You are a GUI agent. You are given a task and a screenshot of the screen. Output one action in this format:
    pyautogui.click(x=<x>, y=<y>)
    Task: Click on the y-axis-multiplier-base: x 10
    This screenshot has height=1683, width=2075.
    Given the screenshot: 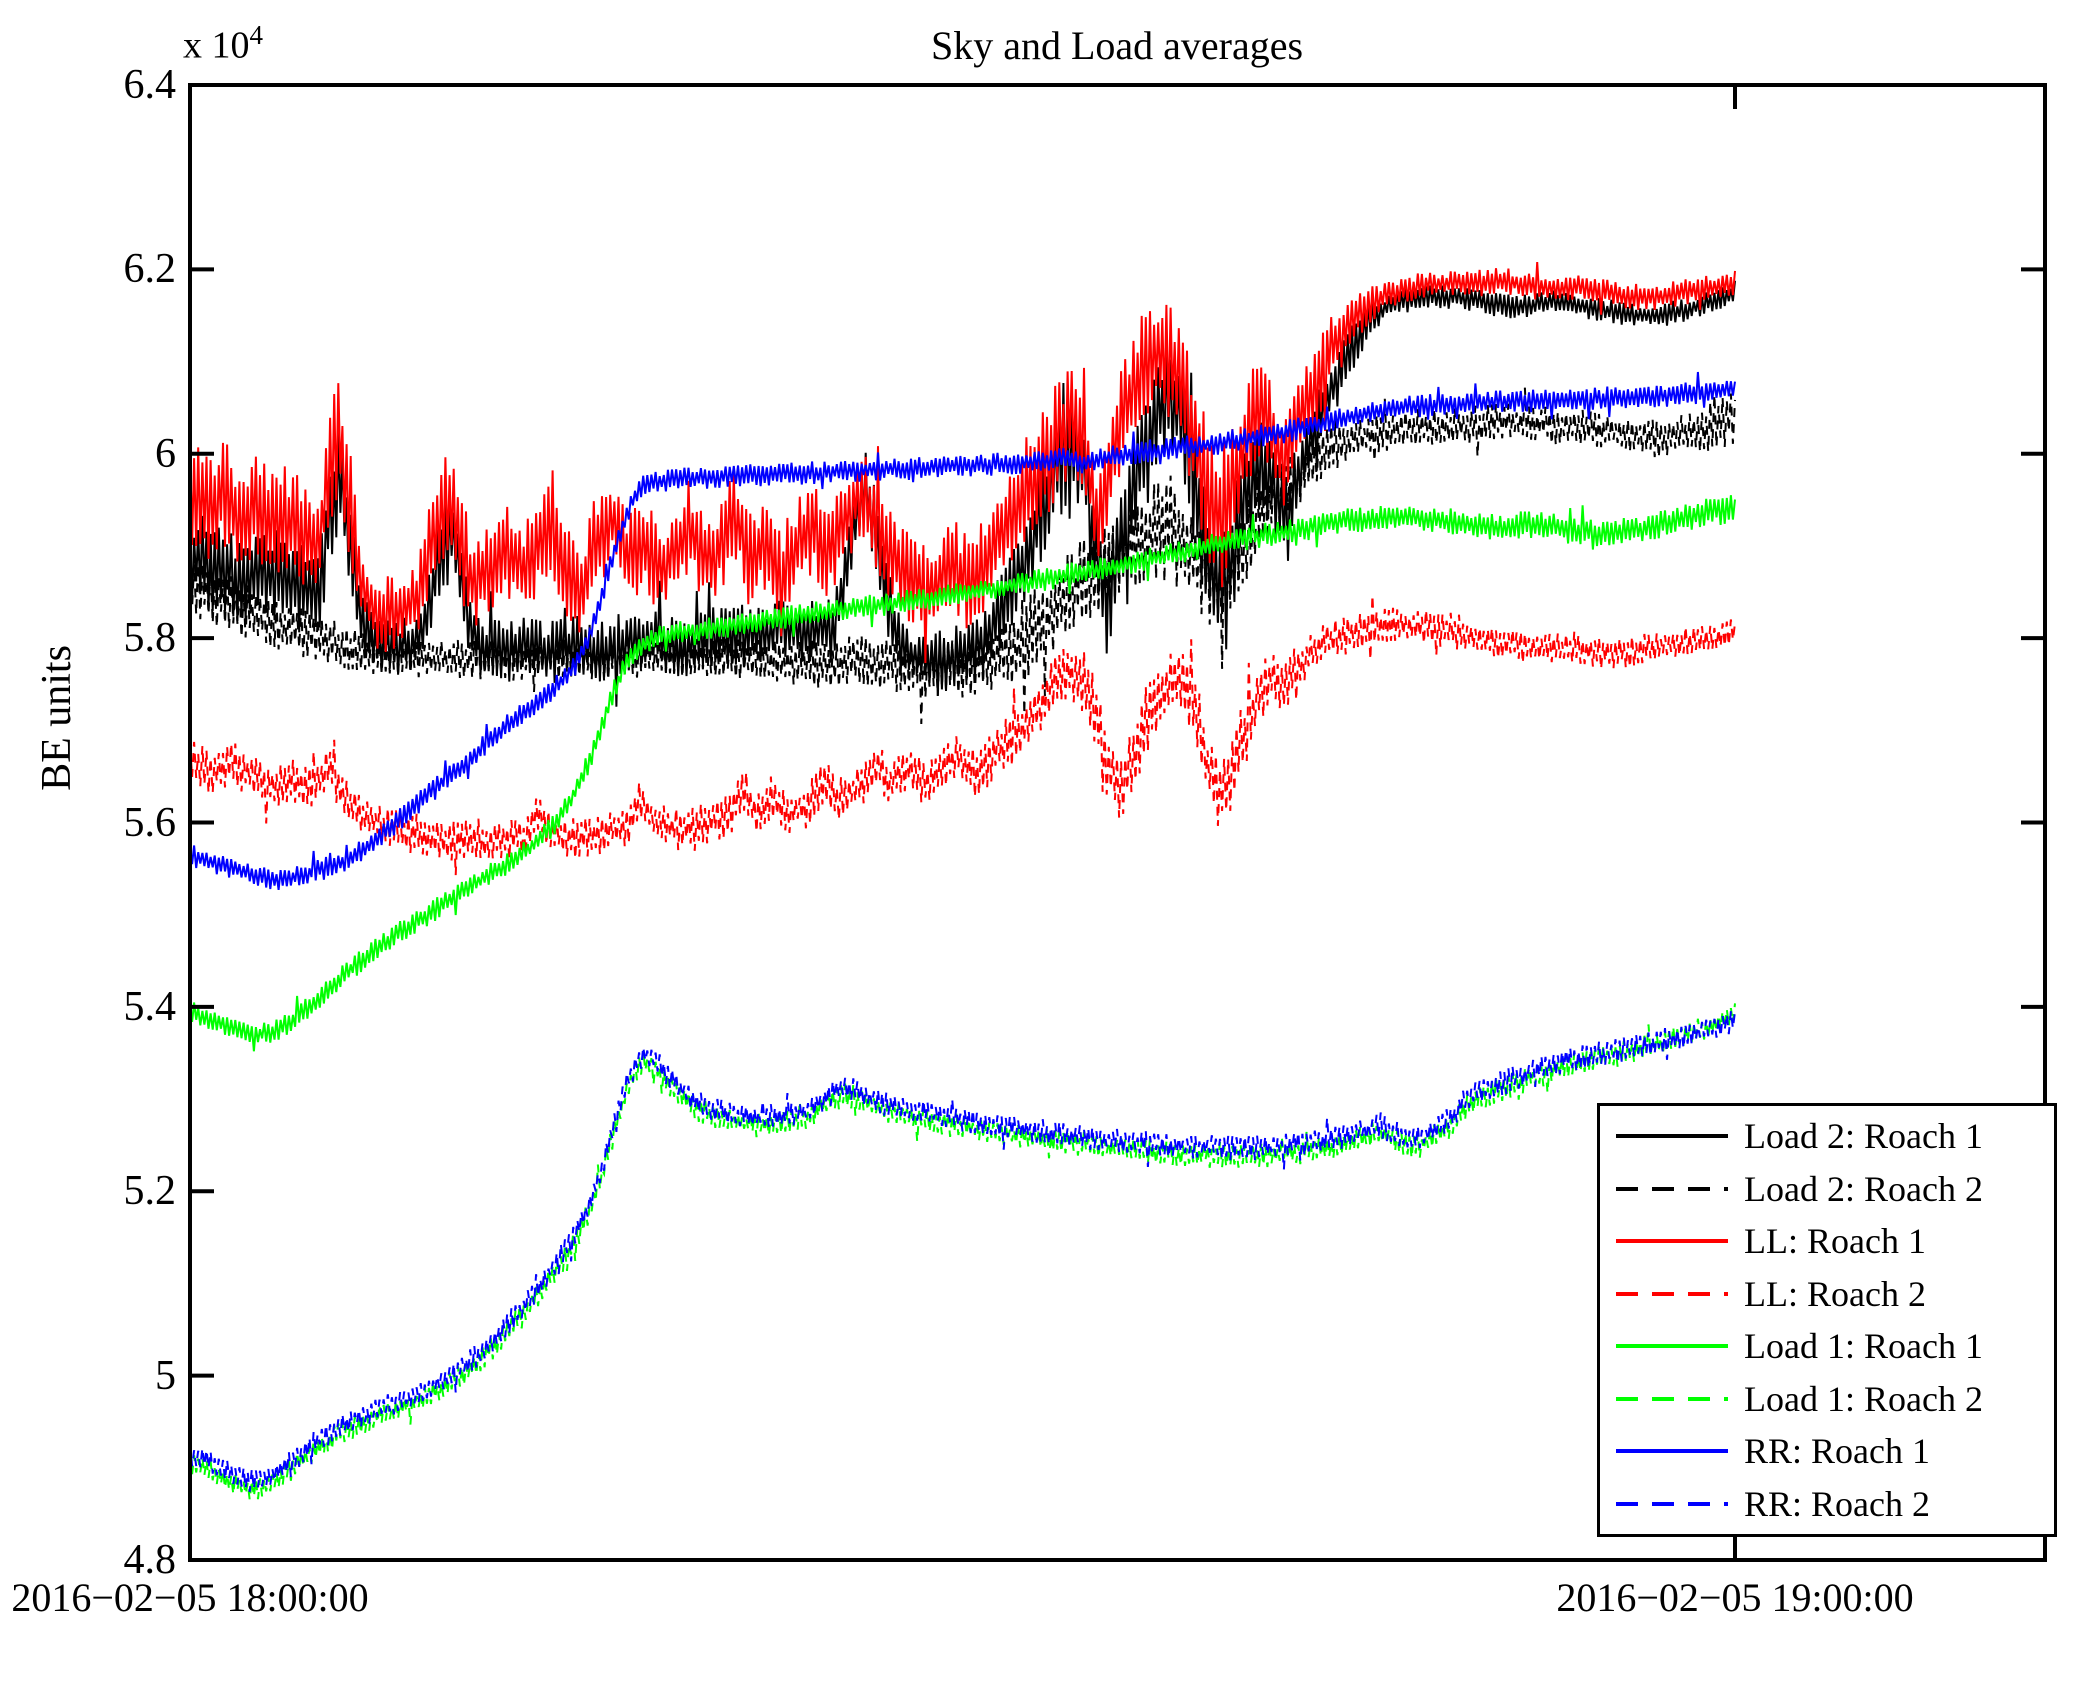 What is the action you would take?
    pyautogui.click(x=216, y=45)
    